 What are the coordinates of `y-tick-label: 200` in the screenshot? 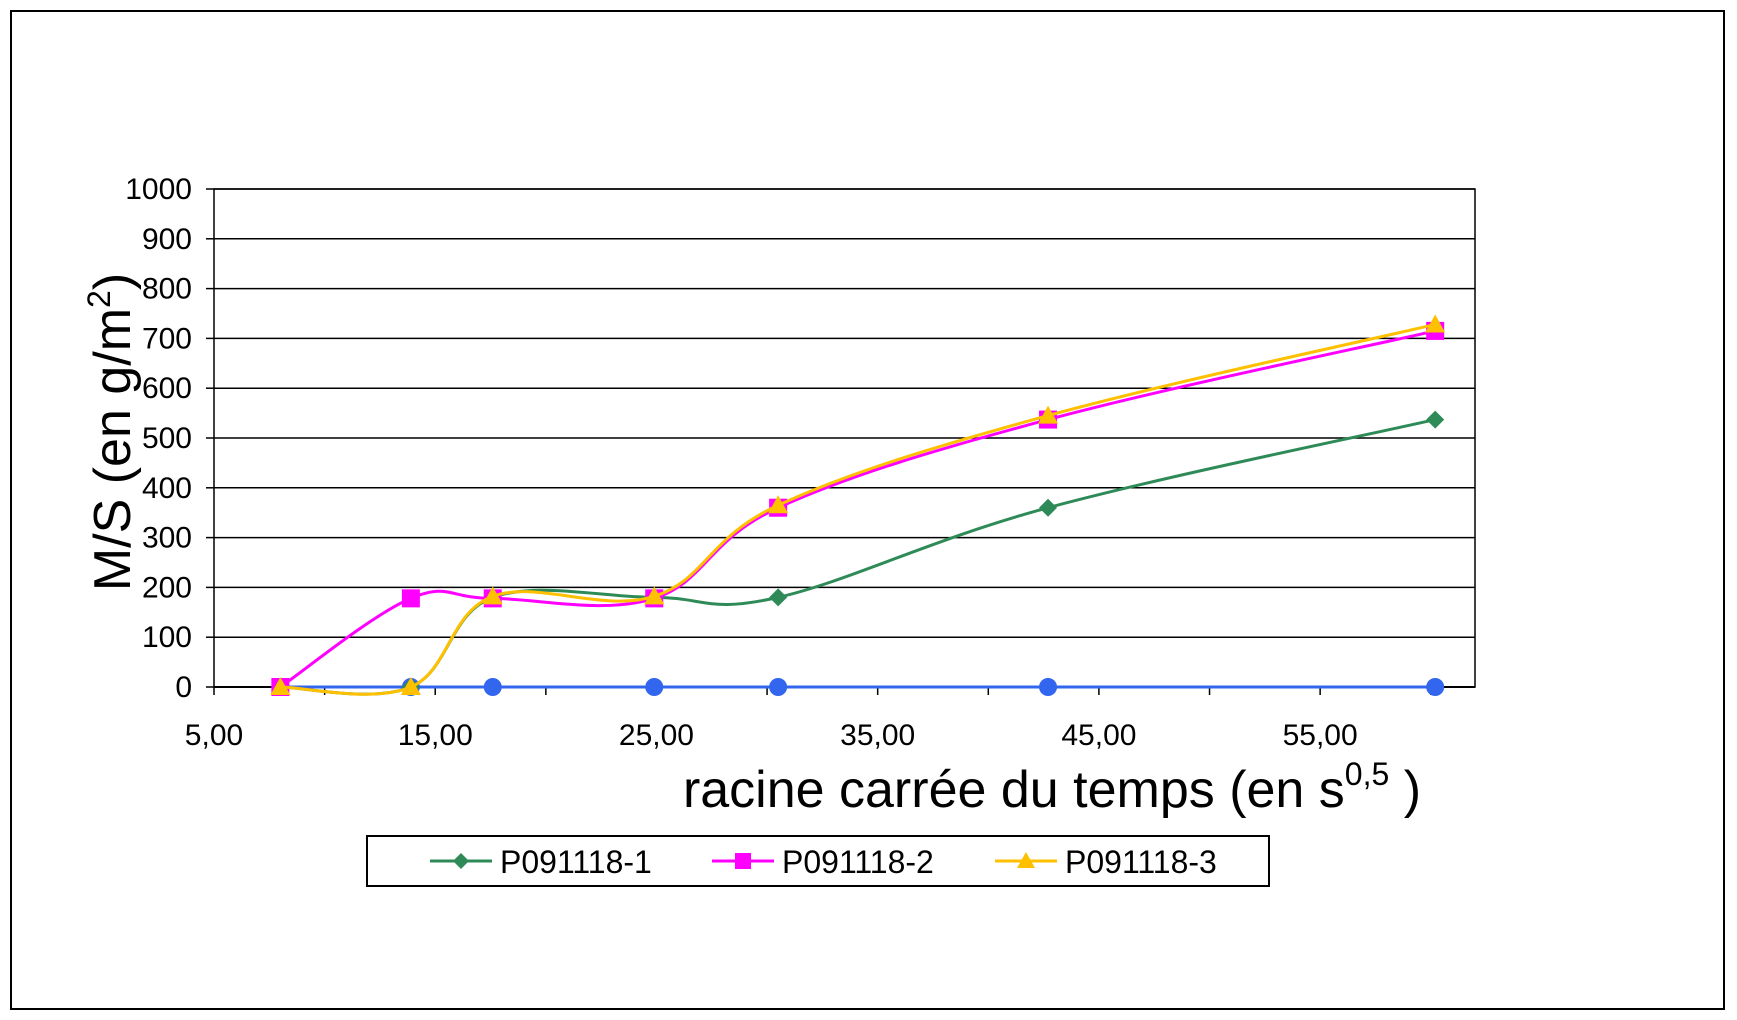 It's located at (167, 587).